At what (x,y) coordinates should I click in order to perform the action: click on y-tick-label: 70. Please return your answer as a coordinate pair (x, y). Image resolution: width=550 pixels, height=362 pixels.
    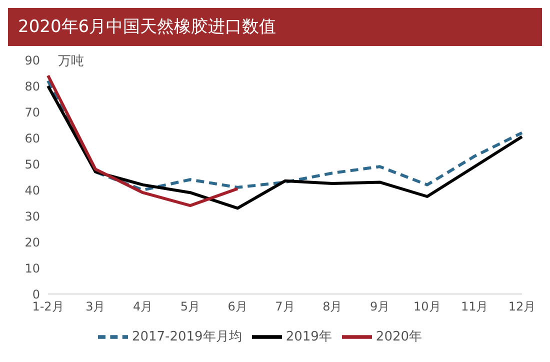
    Looking at the image, I should click on (32, 112).